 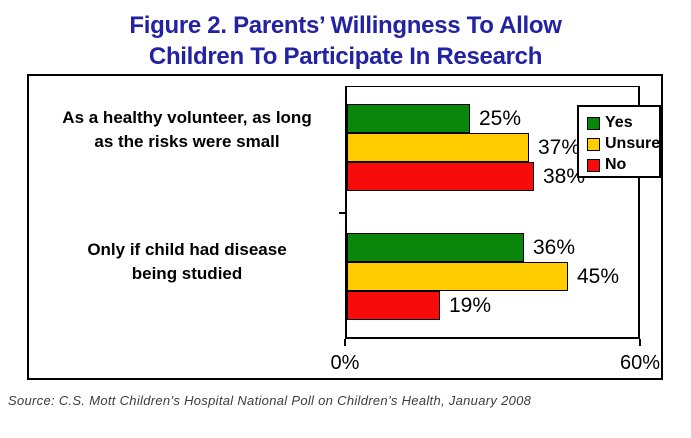 I want to click on bar-value-label: 45%, so click(x=598, y=276).